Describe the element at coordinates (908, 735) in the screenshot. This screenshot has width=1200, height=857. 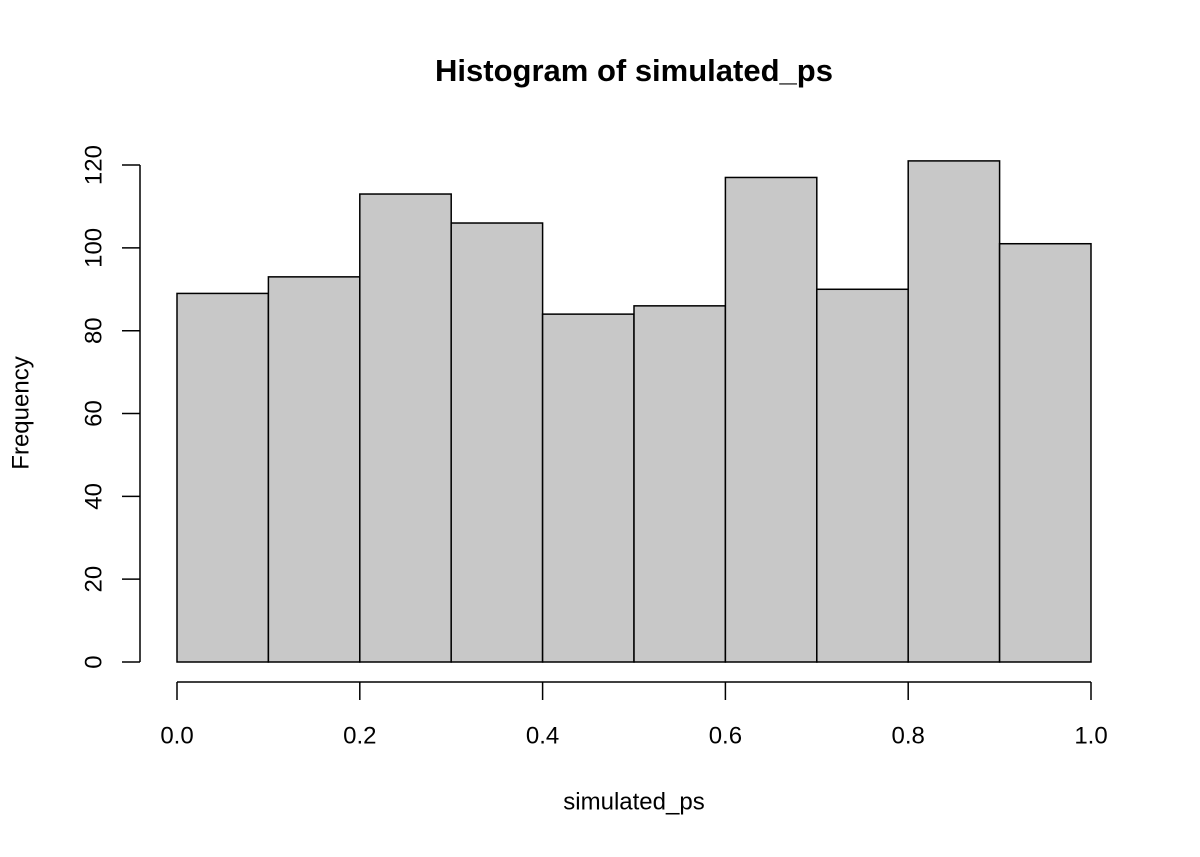
I see `x-tick-label: 0.8` at that location.